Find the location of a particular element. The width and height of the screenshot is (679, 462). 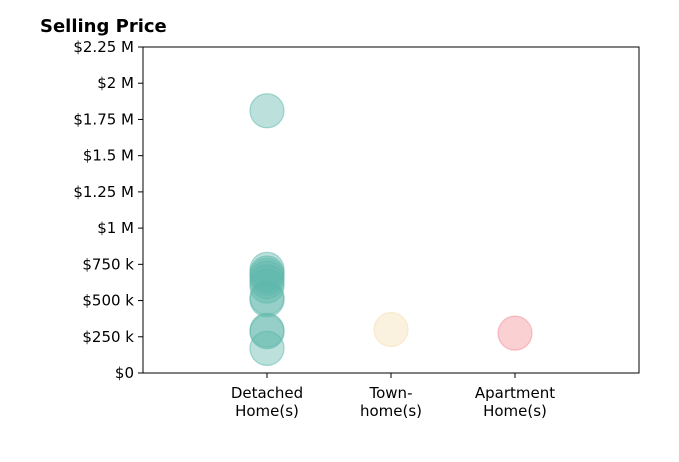

x-tick-label: Town-home(s) is located at coordinates (391, 402).